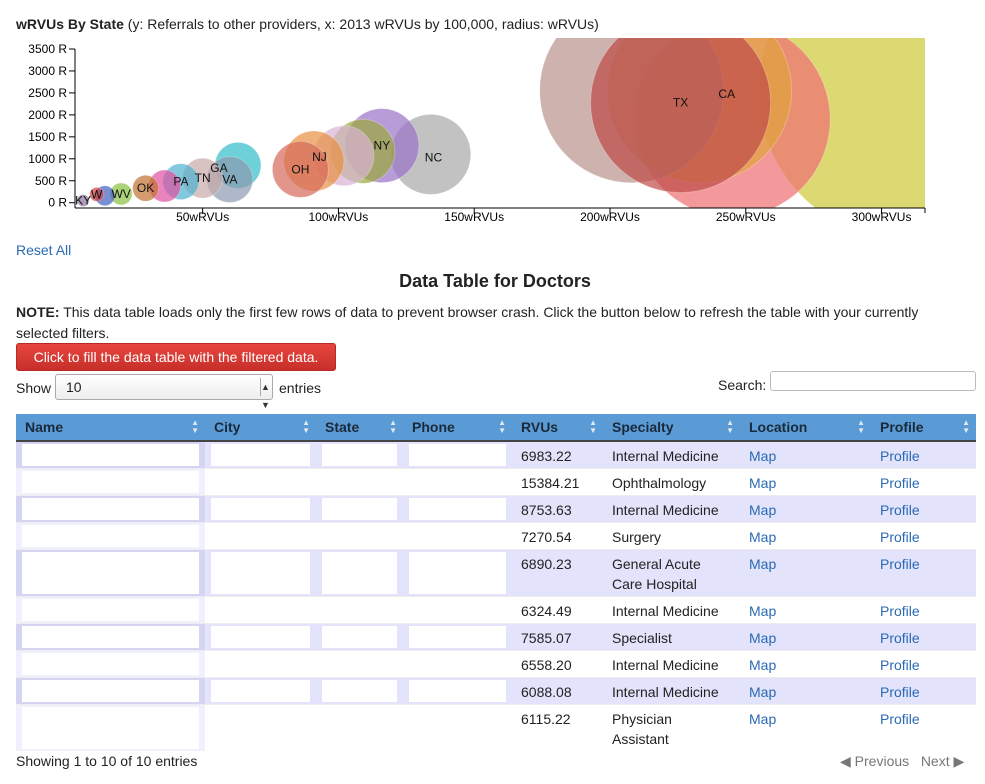 This screenshot has height=784, width=985. I want to click on rvus-cell: 6324.49, so click(557, 609).